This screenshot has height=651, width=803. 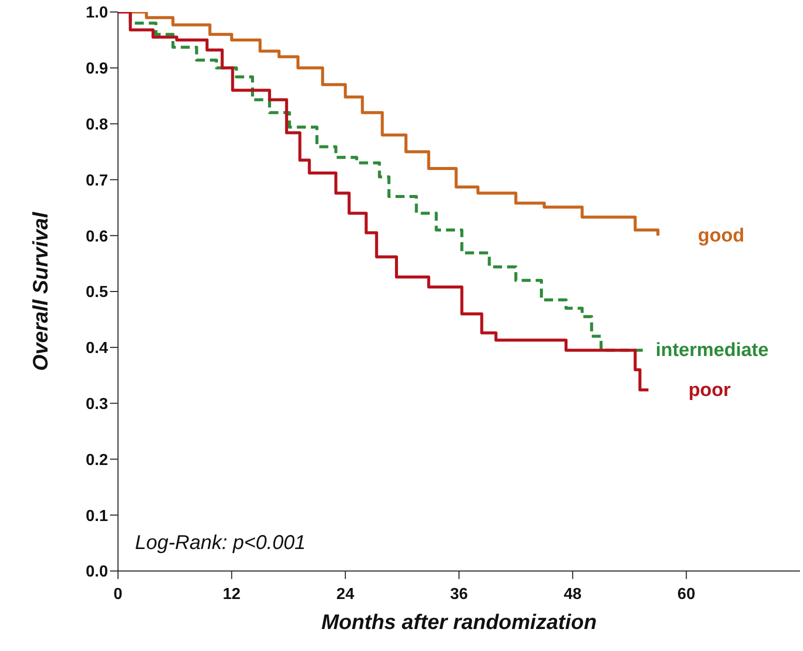 I want to click on y-tick-label: 0.6, so click(x=97, y=237).